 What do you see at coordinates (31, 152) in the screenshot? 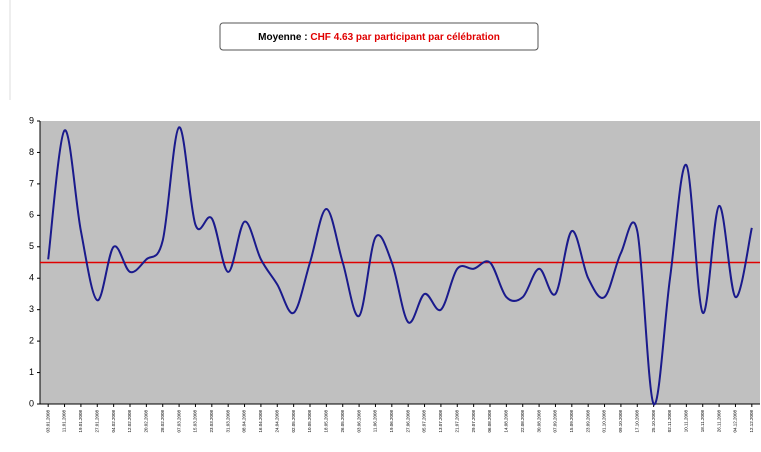
I see `y-tick-label: 8` at bounding box center [31, 152].